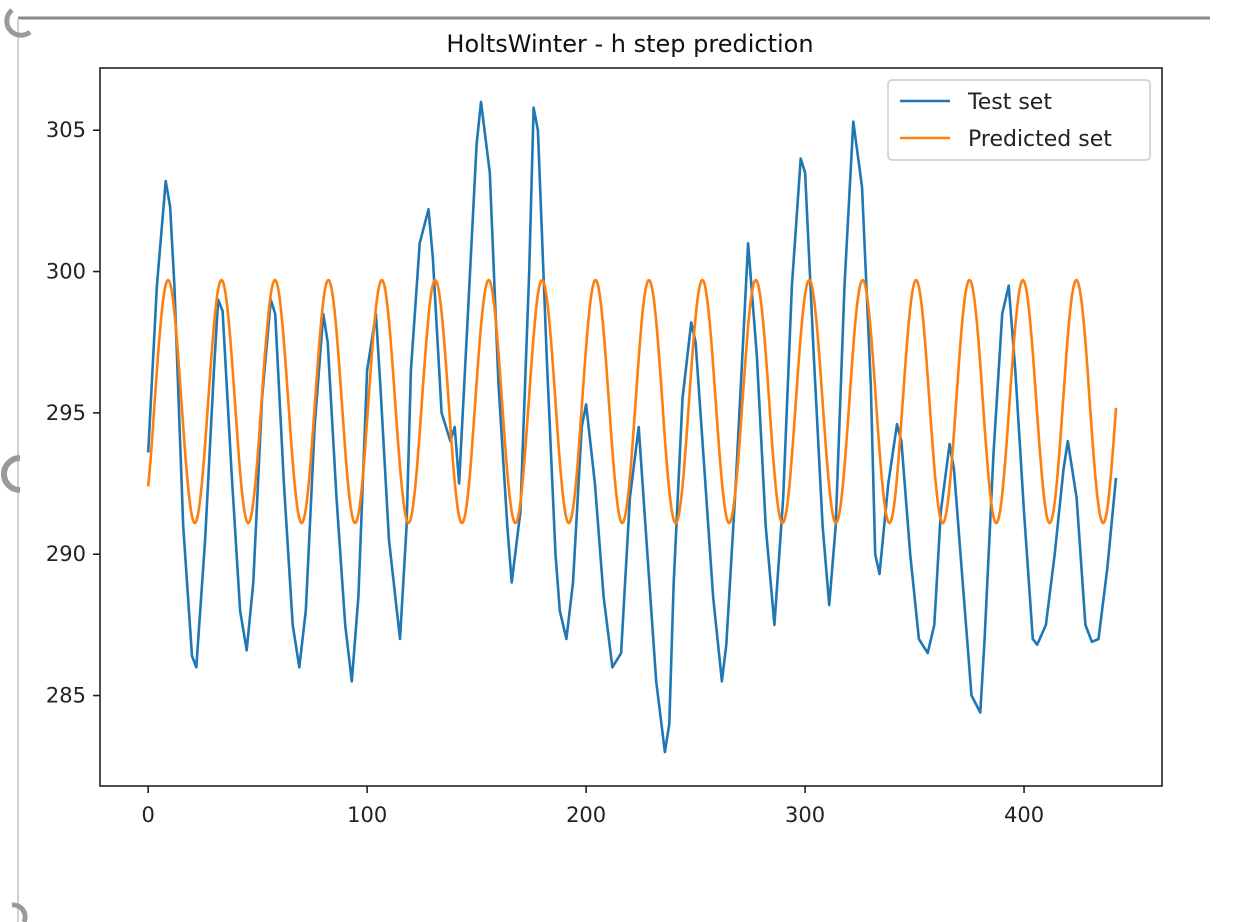 Image resolution: width=1237 pixels, height=922 pixels. Describe the element at coordinates (1024, 815) in the screenshot. I see `x-tick-label: 400` at that location.